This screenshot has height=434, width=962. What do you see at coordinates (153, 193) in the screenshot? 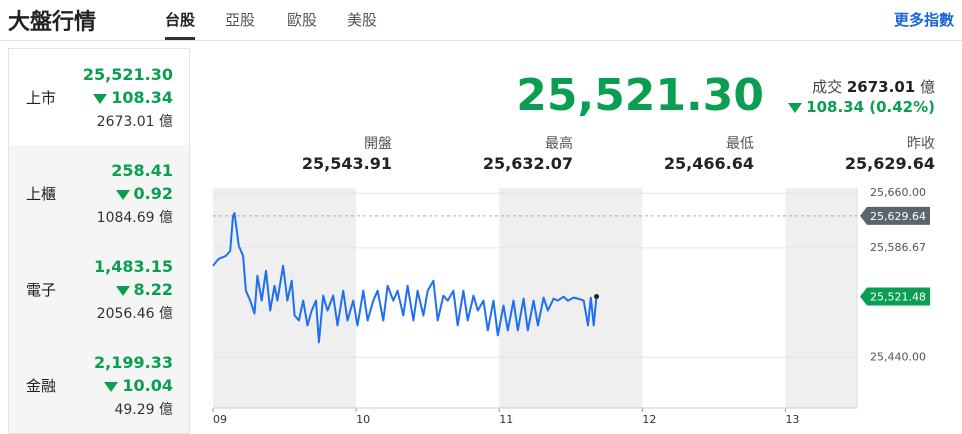
I see `market-change-value: 0.92` at bounding box center [153, 193].